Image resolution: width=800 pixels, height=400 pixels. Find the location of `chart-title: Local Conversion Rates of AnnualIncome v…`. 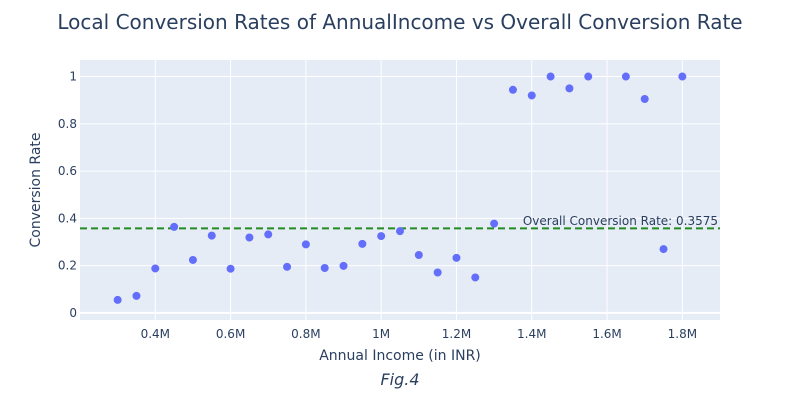

chart-title: Local Conversion Rates of AnnualIncome v… is located at coordinates (399, 22).